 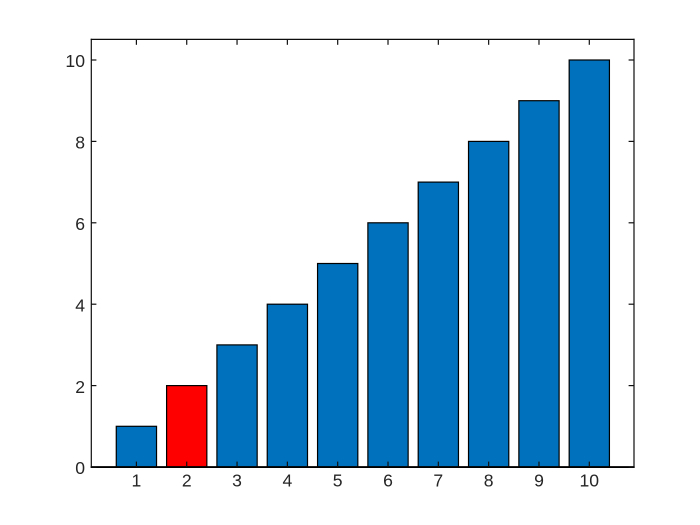 I want to click on svg-text: 5, so click(x=338, y=481).